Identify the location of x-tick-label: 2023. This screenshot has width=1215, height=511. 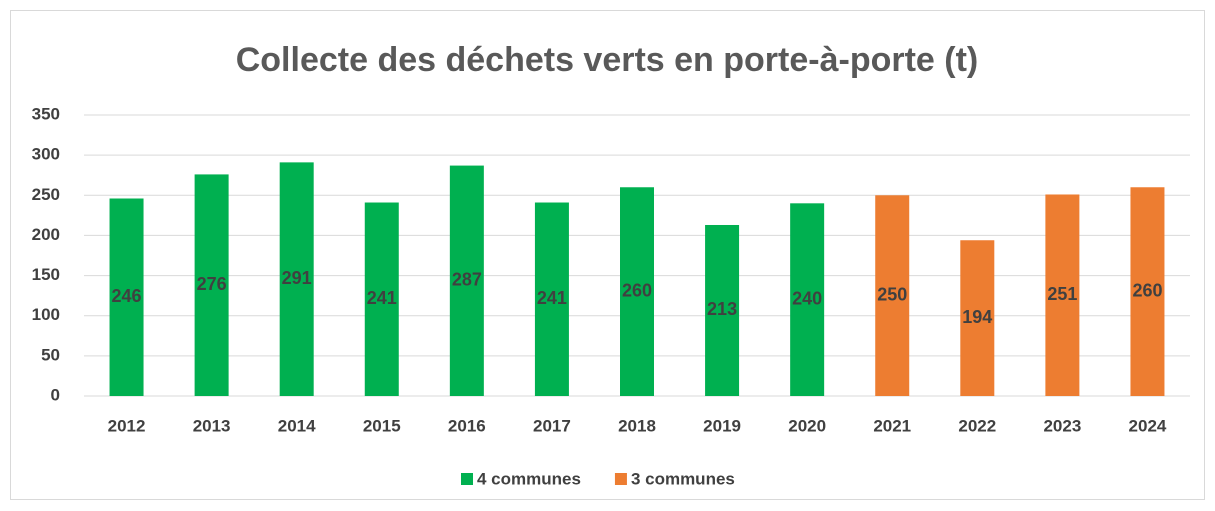
(1062, 425).